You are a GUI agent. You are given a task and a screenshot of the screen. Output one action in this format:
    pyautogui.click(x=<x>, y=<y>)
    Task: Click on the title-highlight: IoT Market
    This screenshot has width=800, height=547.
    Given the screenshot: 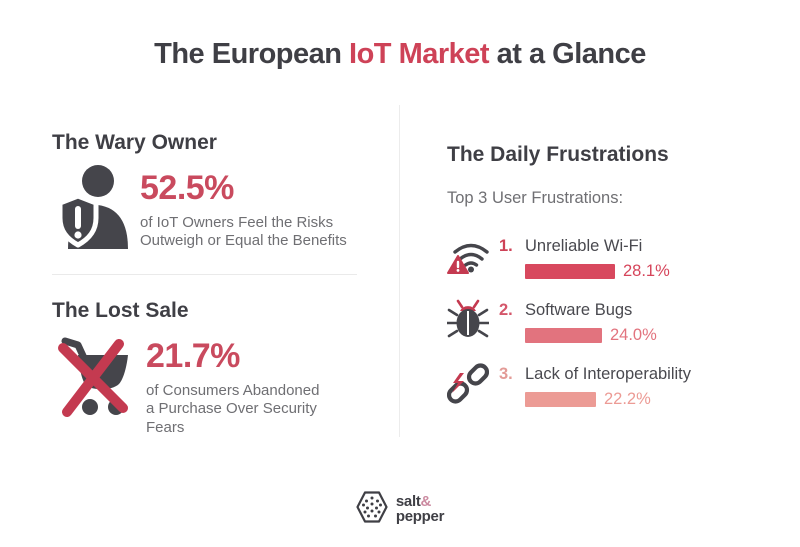 What is the action you would take?
    pyautogui.click(x=419, y=54)
    